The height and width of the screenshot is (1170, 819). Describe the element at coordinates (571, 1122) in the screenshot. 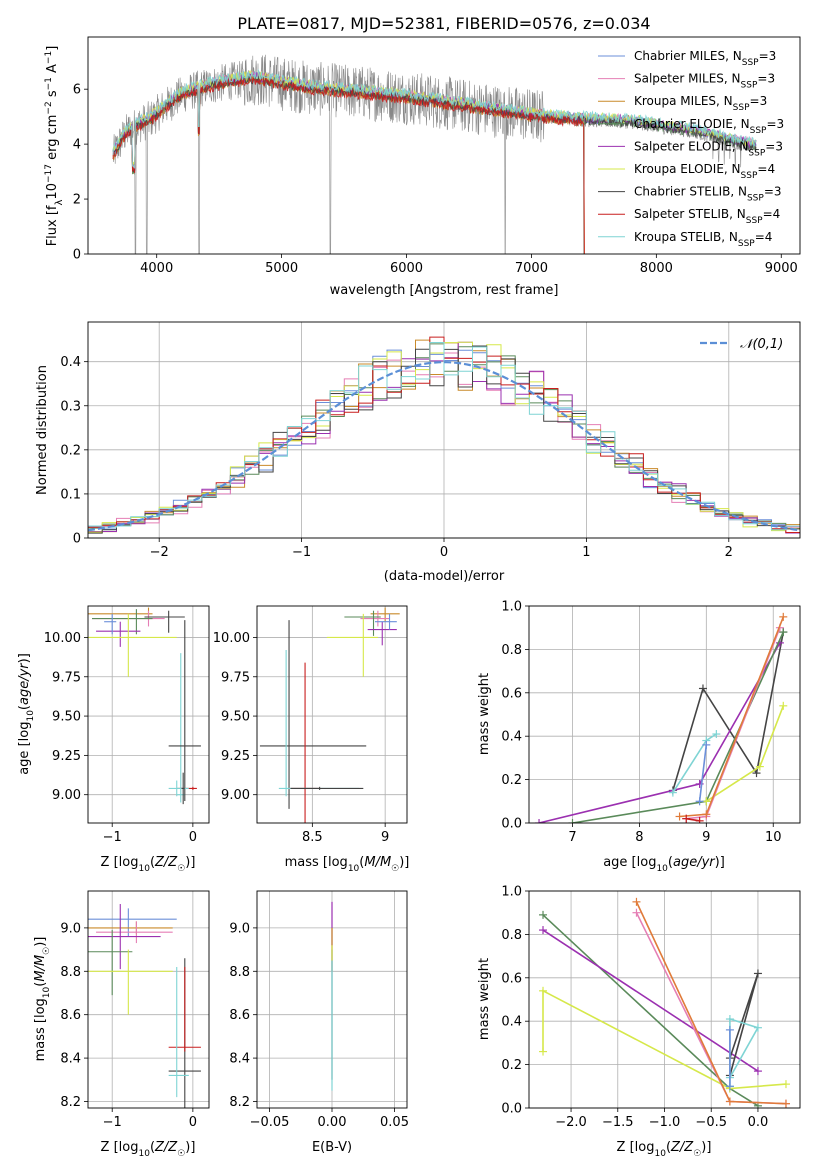

I see `x-tick-label: −2.0` at that location.